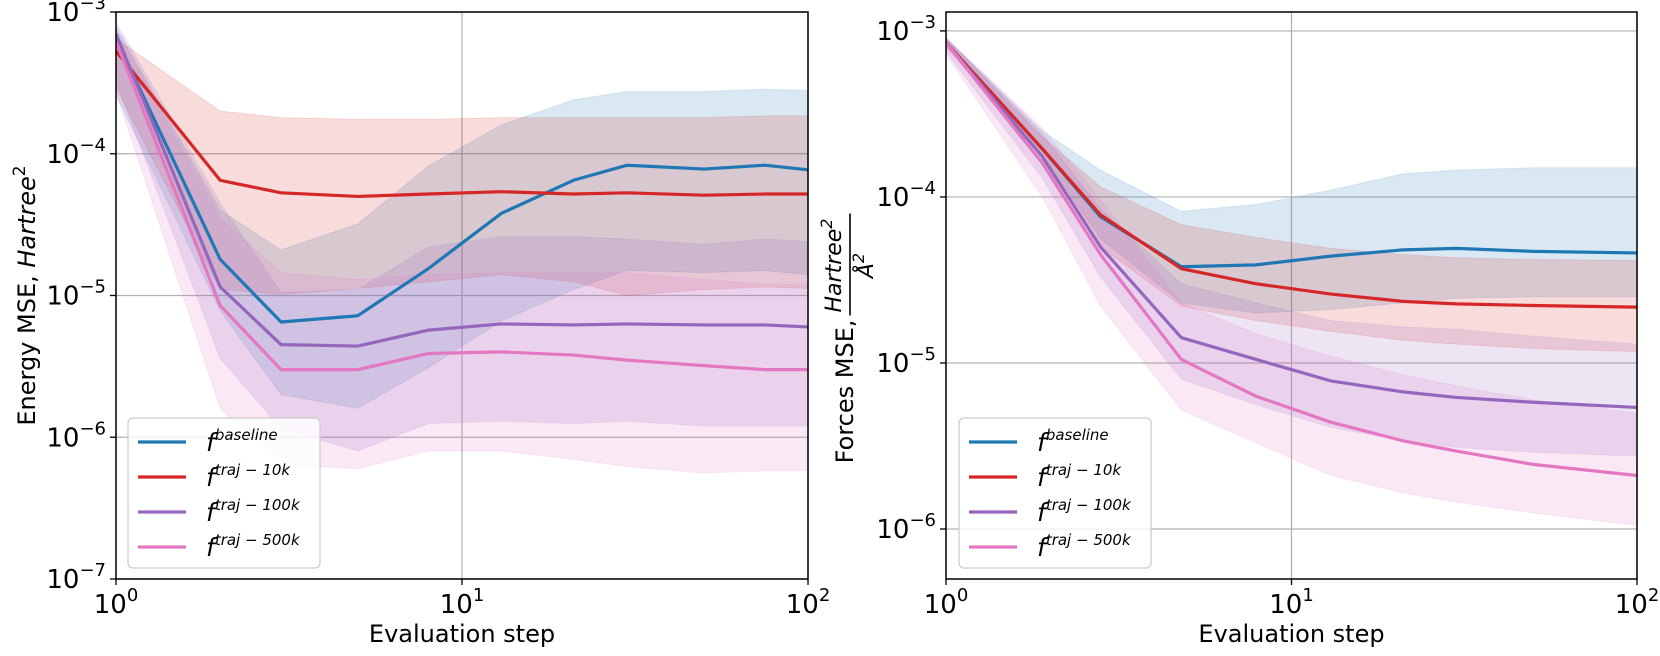  I want to click on y-axis-label-numerator: Hartree2, so click(832, 266).